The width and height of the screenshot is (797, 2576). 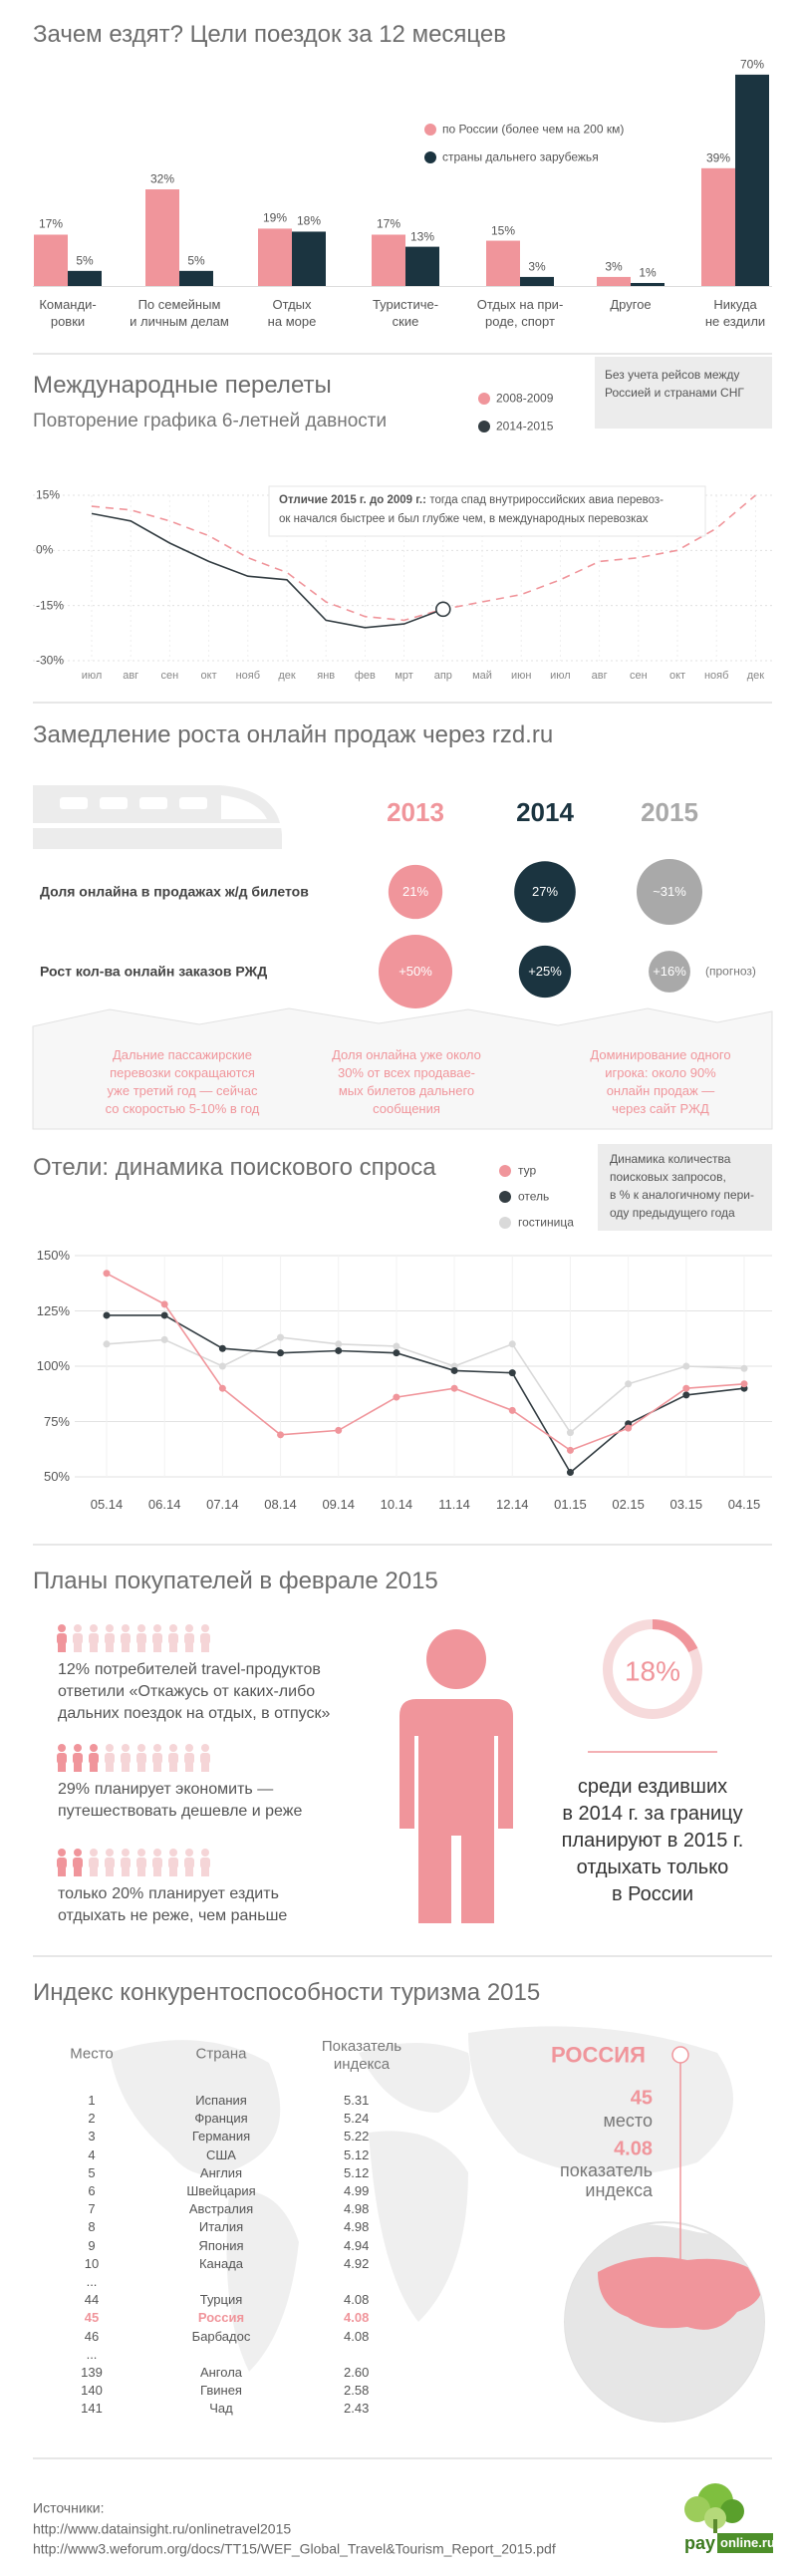 What do you see at coordinates (361, 2055) in the screenshot?
I see `column-header: Показатель индекса` at bounding box center [361, 2055].